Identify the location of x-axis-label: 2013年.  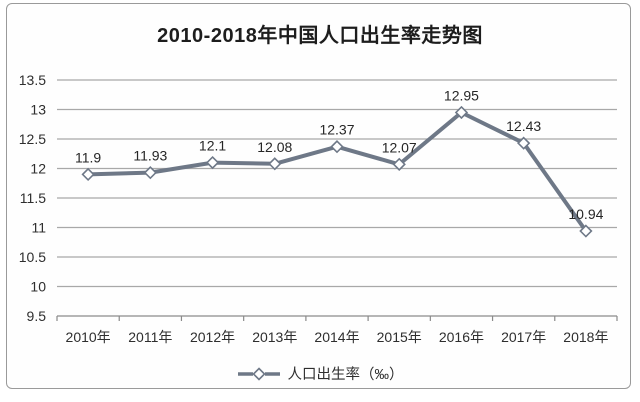
(274, 337).